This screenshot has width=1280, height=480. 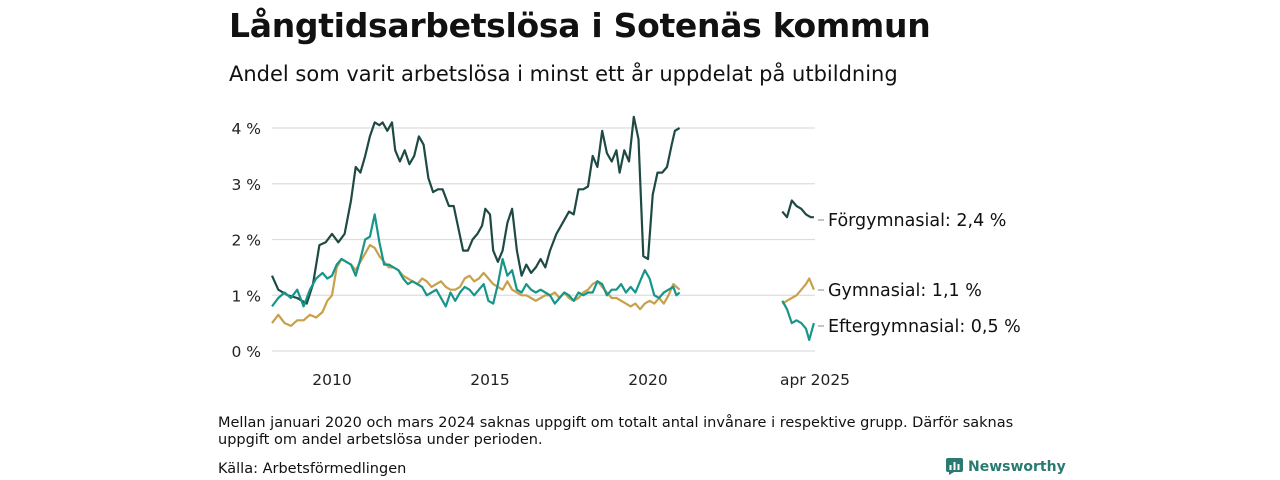 I want to click on series-end-label: Förgymnasial: 2,4 %, so click(x=917, y=221).